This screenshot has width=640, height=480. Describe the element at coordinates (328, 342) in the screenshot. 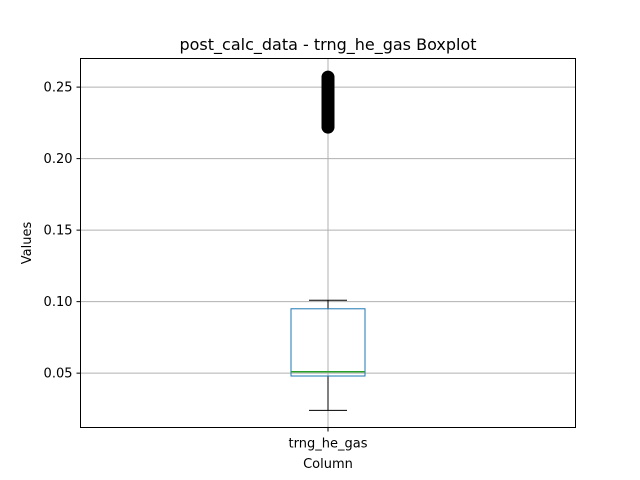

I see `iqr-box` at that location.